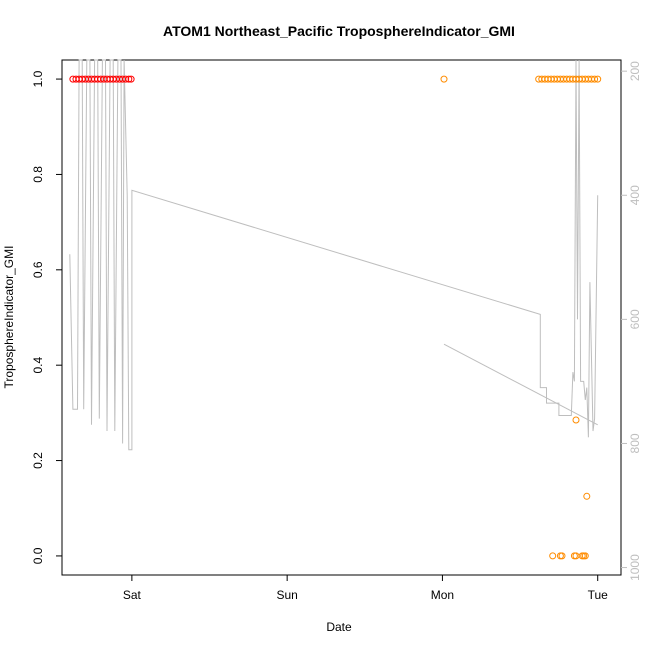 Image resolution: width=650 pixels, height=650 pixels. Describe the element at coordinates (9, 317) in the screenshot. I see `y-axis-label: TroposphereIndicator_GMI` at that location.